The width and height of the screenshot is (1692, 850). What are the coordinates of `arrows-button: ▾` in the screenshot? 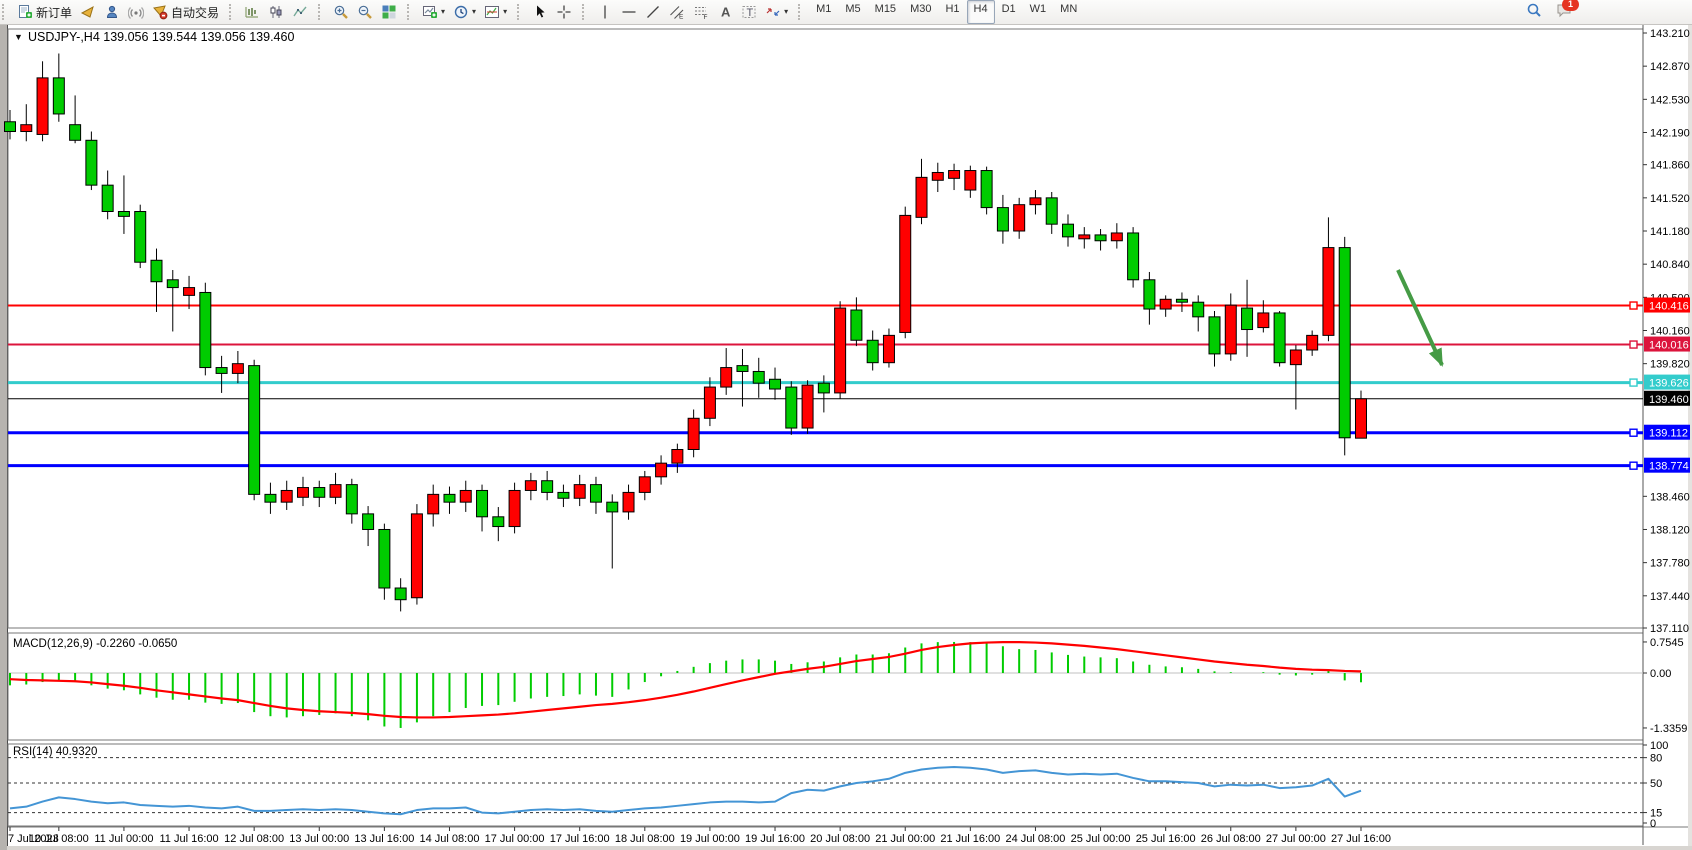 It's located at (776, 12).